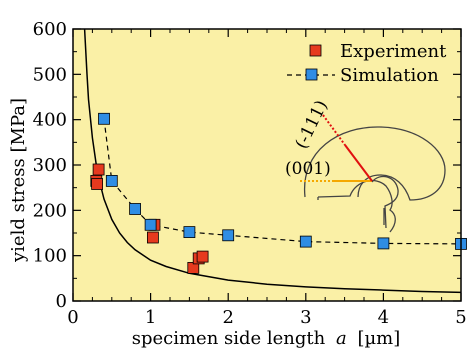 The image size is (474, 352). Describe the element at coordinates (50, 29) in the screenshot. I see `y-tick-label: 600` at that location.